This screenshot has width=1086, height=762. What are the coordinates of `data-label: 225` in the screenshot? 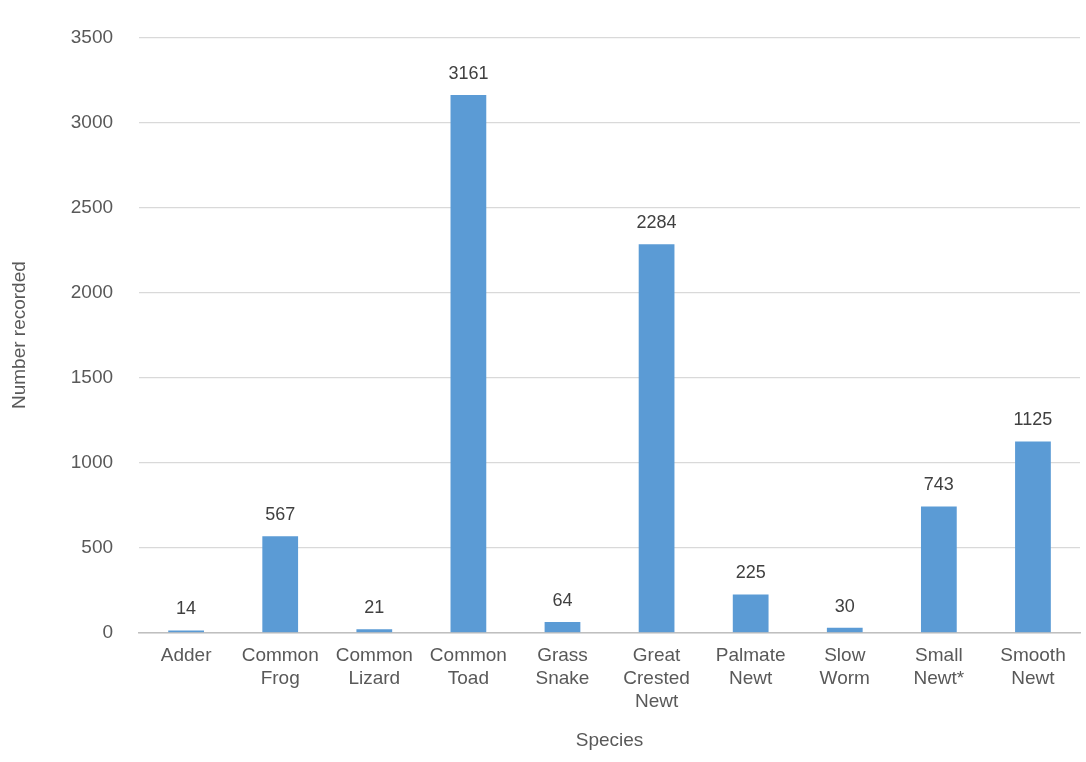 It's located at (750, 572).